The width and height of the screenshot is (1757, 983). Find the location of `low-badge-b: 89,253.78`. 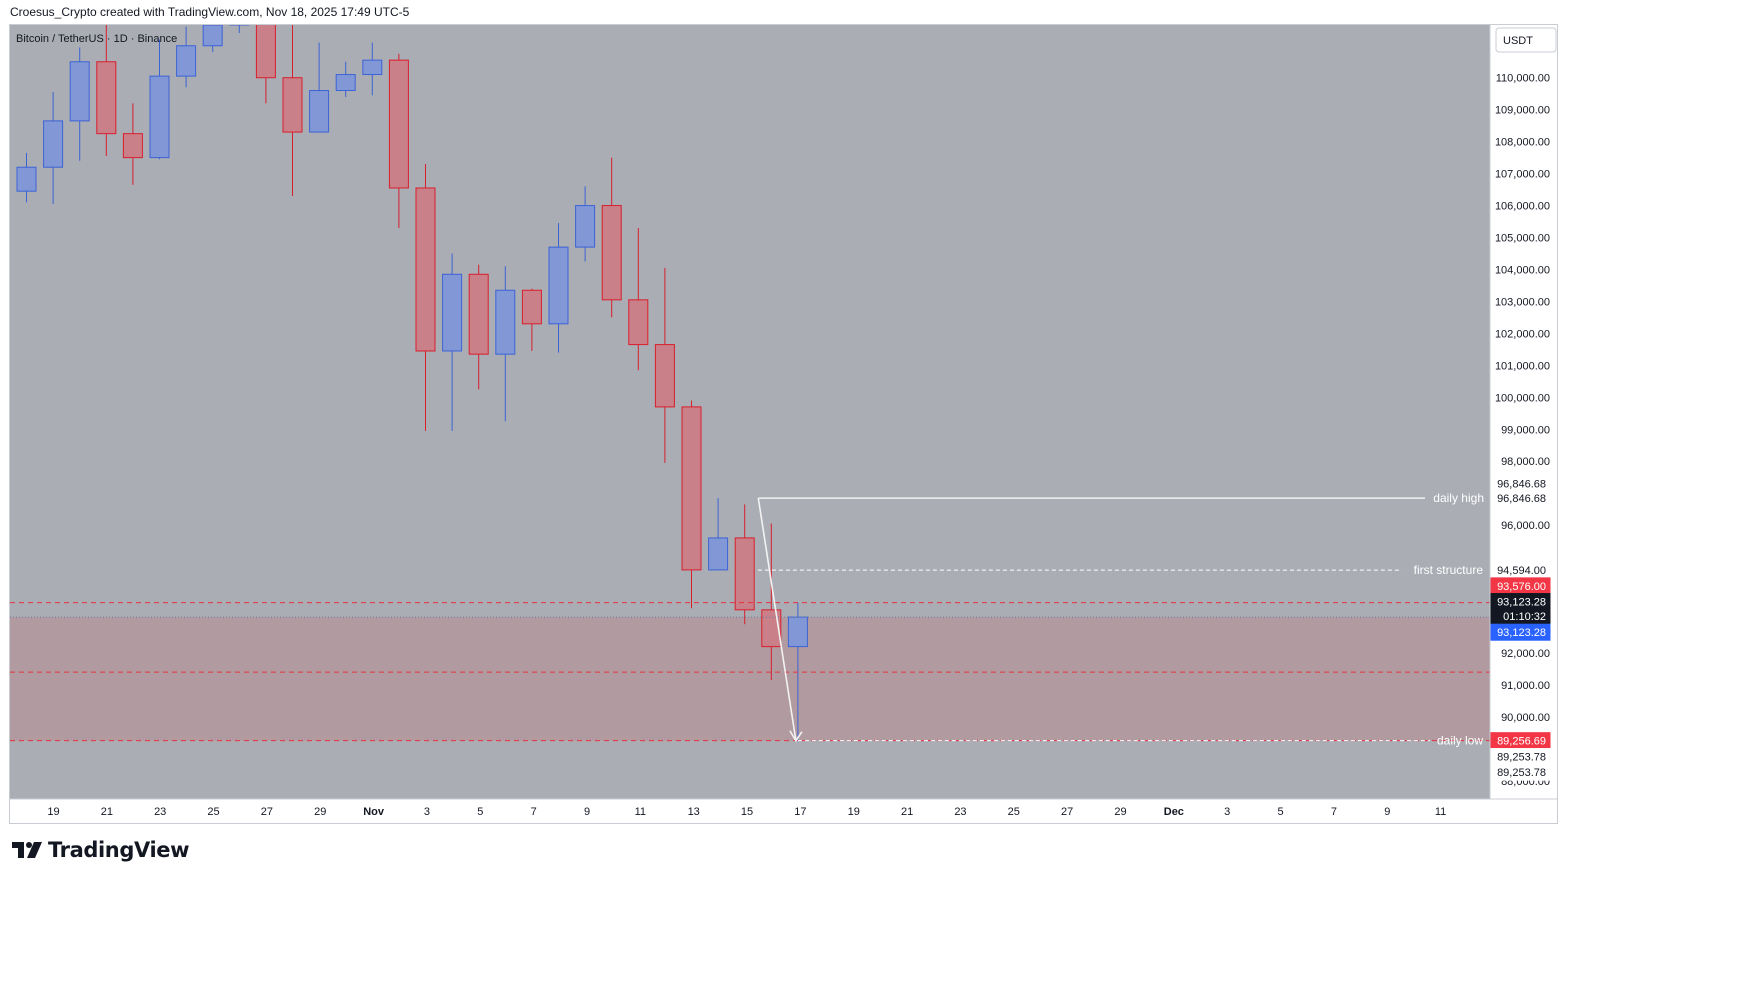

low-badge-b: 89,253.78 is located at coordinates (1521, 773).